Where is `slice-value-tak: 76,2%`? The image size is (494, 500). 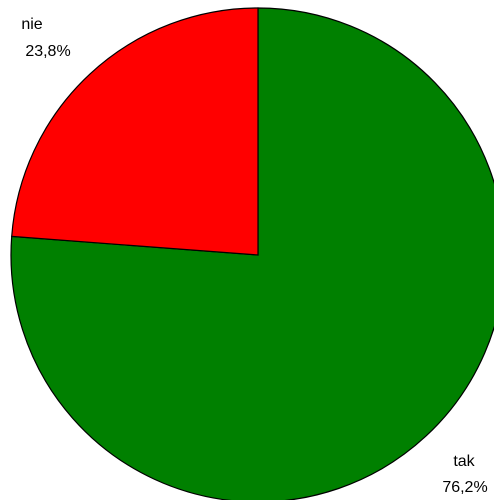 slice-value-tak: 76,2% is located at coordinates (464, 487).